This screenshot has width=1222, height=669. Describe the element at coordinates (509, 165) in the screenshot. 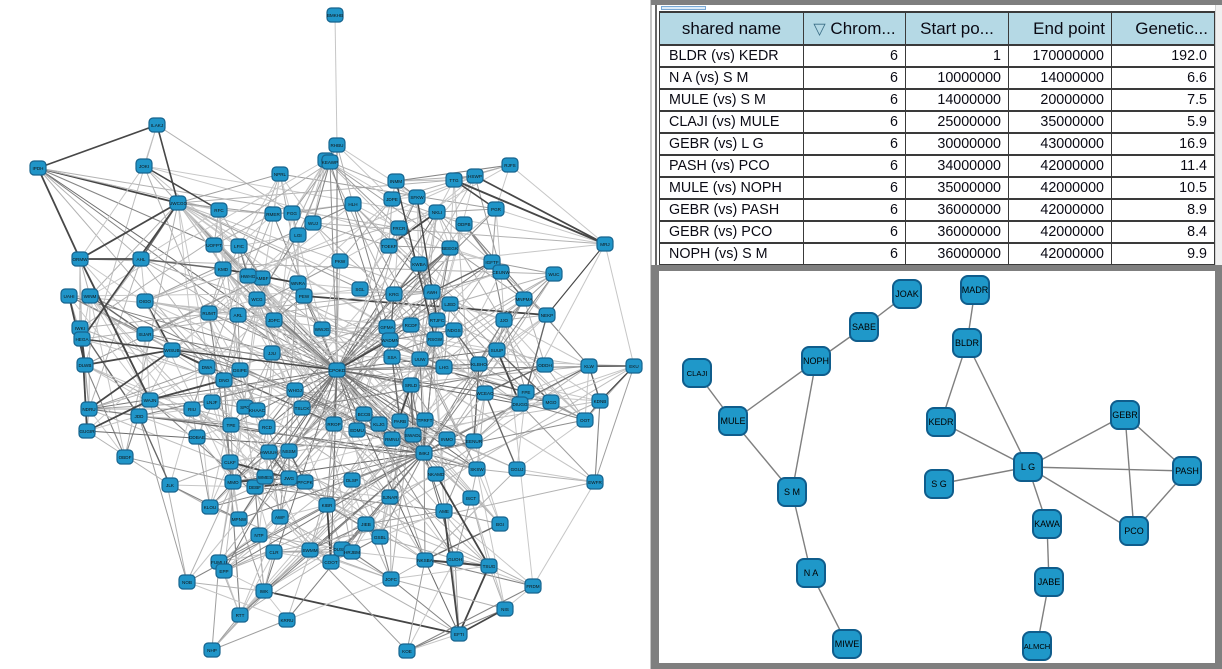

I see `svg-text: RJFS` at that location.